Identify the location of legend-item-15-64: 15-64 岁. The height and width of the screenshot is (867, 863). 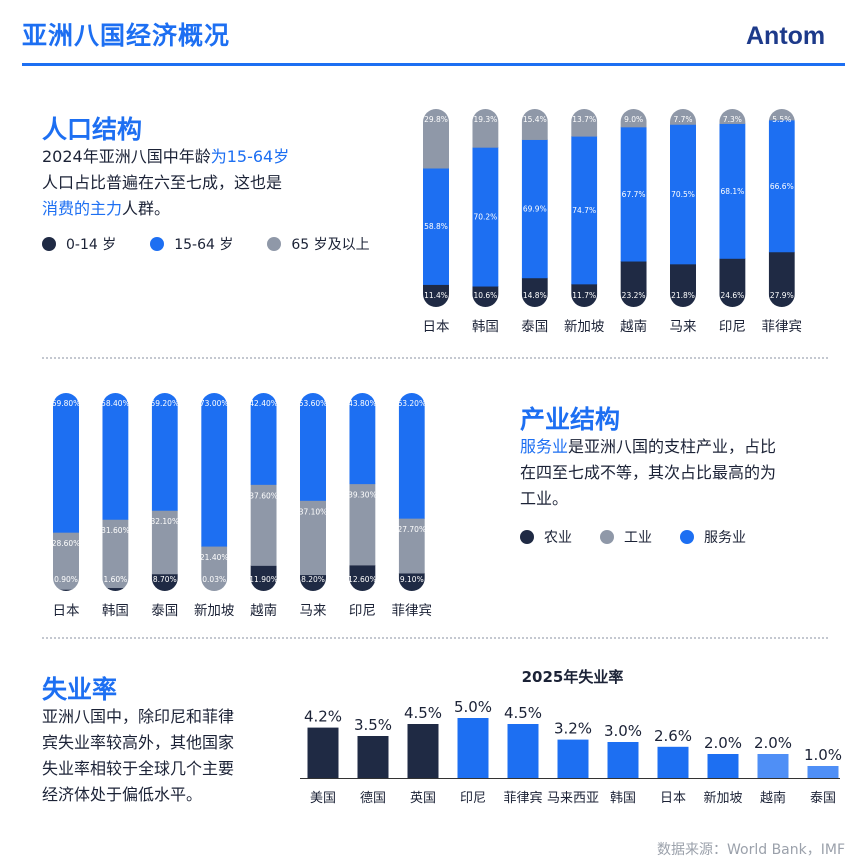
(191, 244).